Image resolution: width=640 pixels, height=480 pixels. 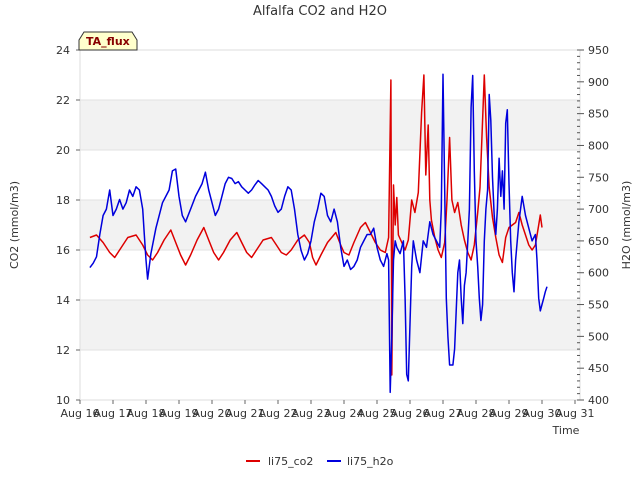 I want to click on badge-text: TA_flux, so click(x=108, y=41).